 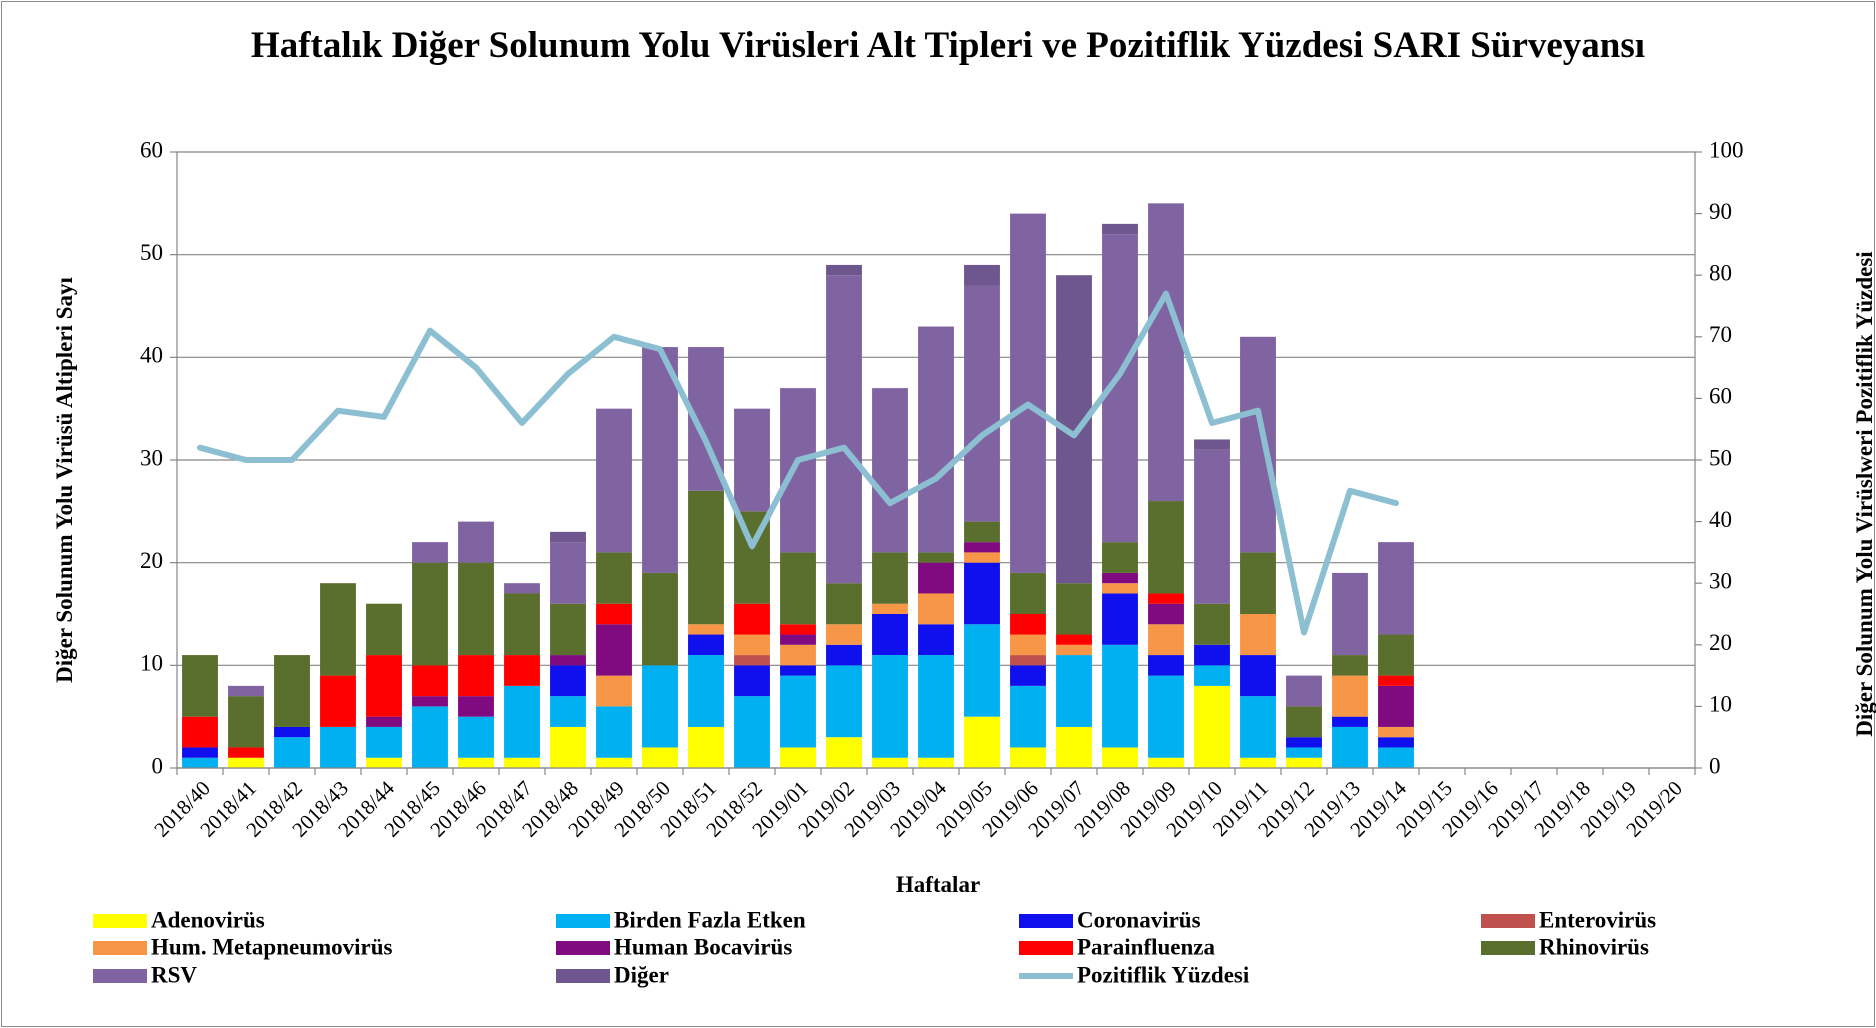 I want to click on y-tick-label: 10, so click(x=151, y=663).